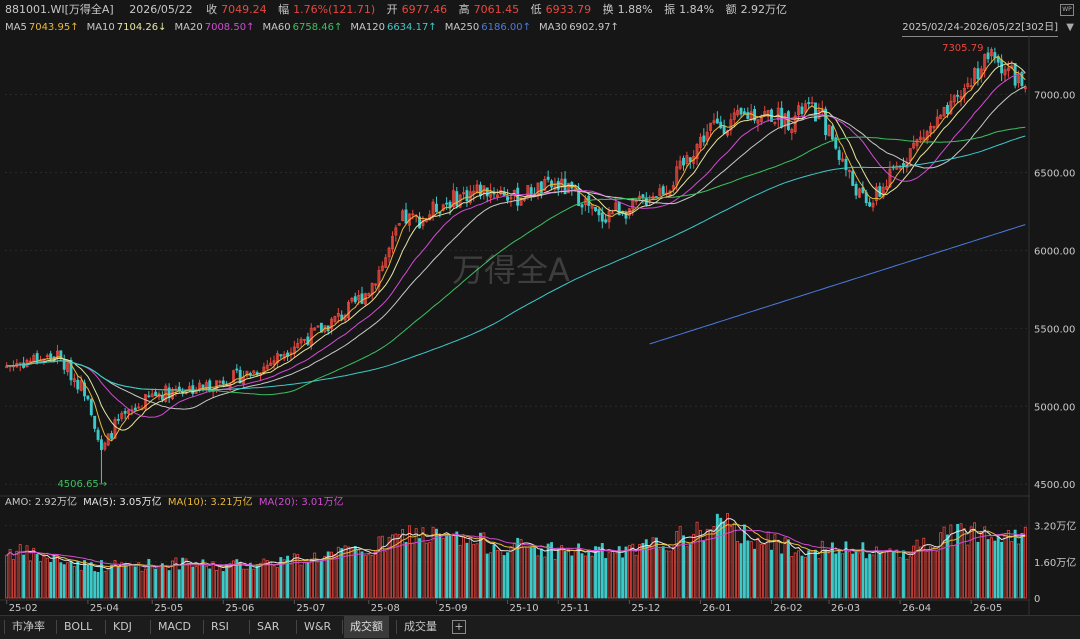 This screenshot has height=639, width=1080. Describe the element at coordinates (1067, 10) in the screenshot. I see `wp-icon: WP` at that location.